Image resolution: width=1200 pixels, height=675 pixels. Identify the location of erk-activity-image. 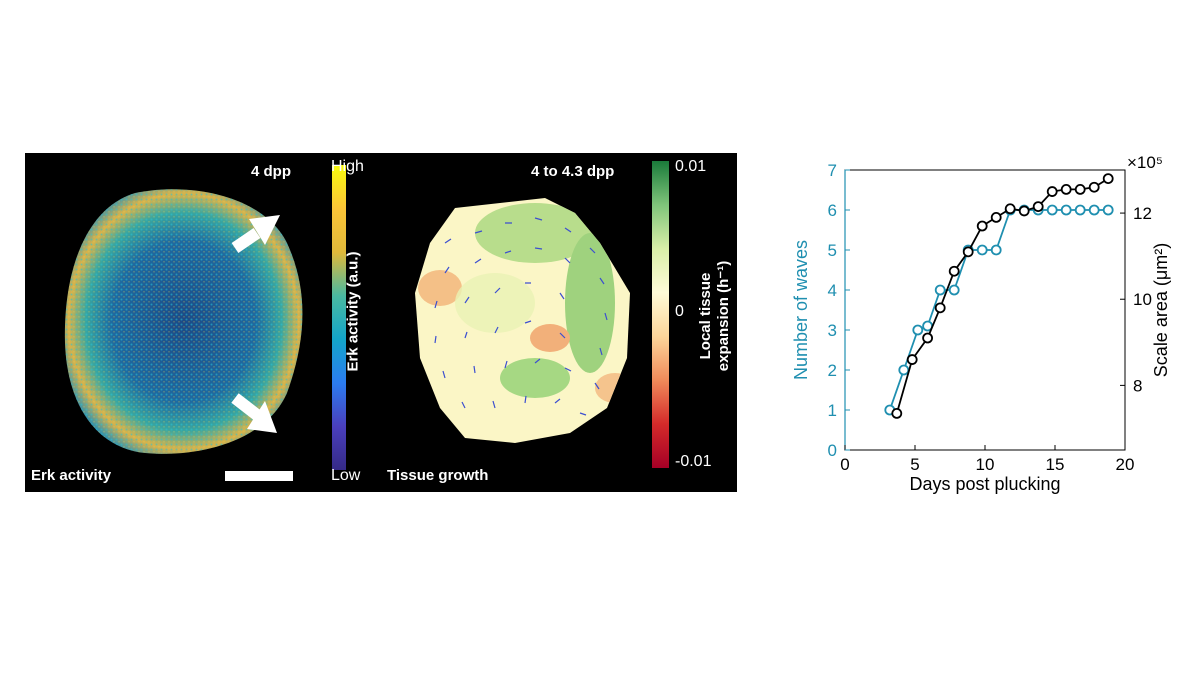
(183, 335).